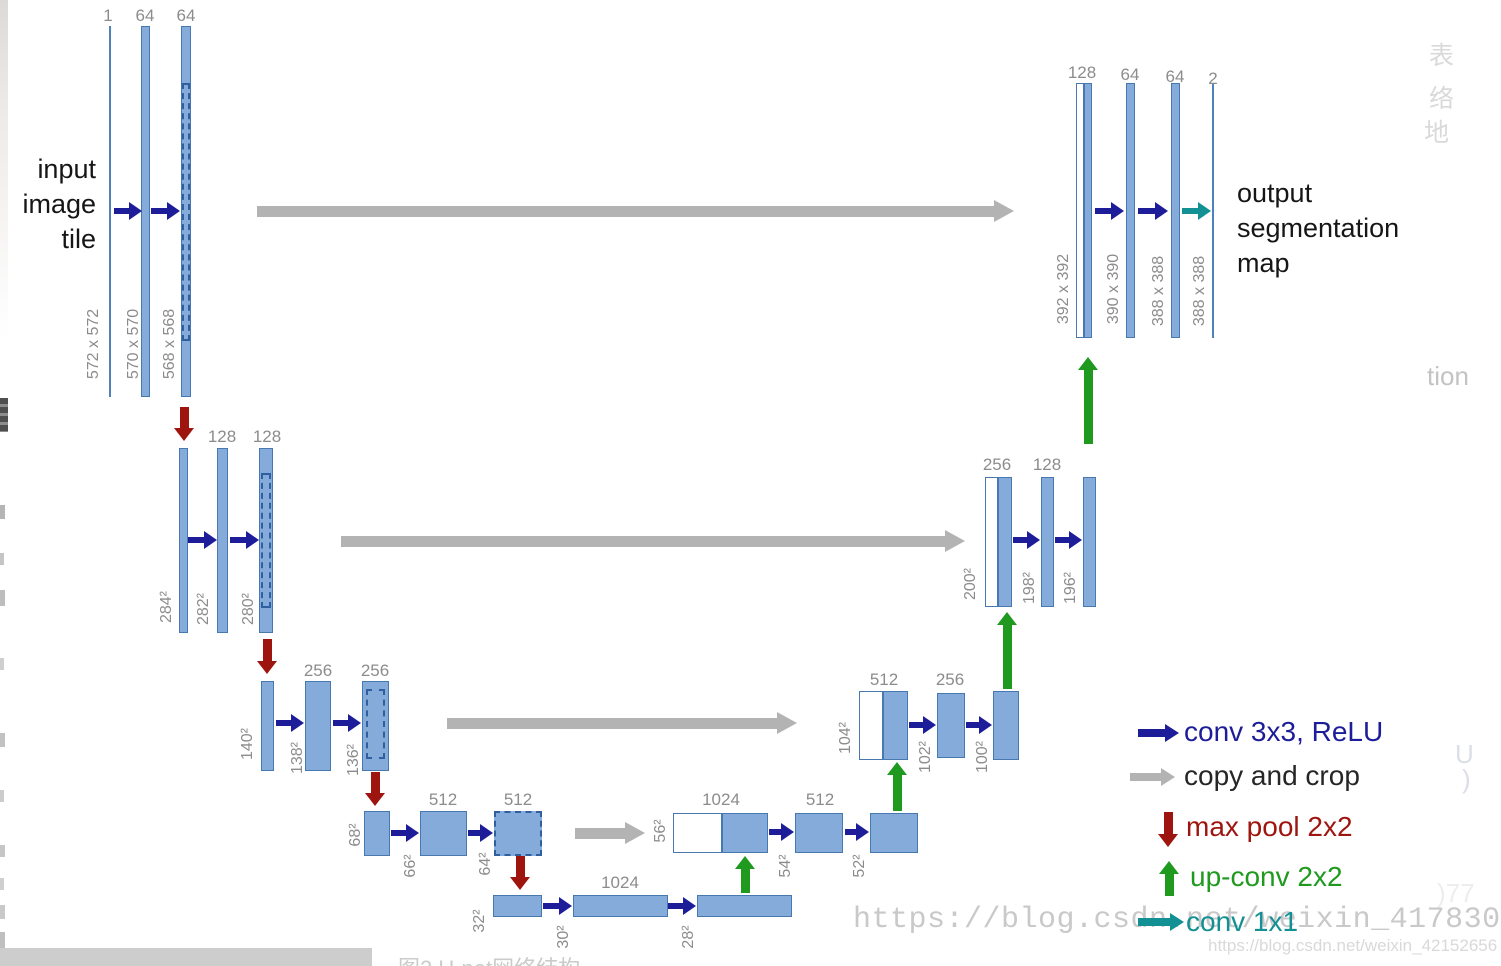 Image resolution: width=1501 pixels, height=966 pixels. Describe the element at coordinates (1466, 779) in the screenshot. I see `bg-text-paren: )` at that location.